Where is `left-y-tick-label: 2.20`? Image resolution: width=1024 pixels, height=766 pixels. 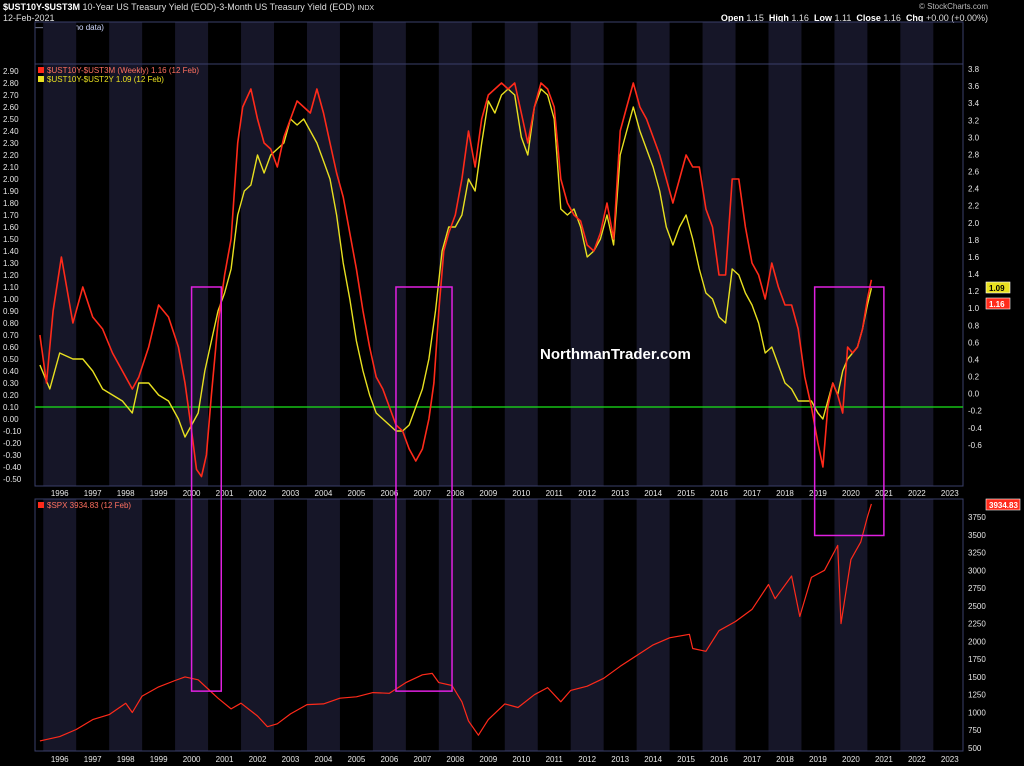 left-y-tick-label: 2.20 is located at coordinates (11, 155).